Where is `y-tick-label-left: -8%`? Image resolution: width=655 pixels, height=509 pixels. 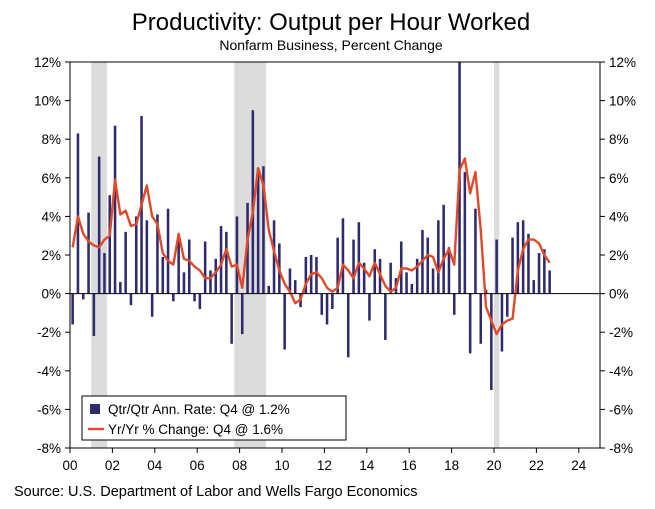 y-tick-label-left: -8% is located at coordinates (49, 448).